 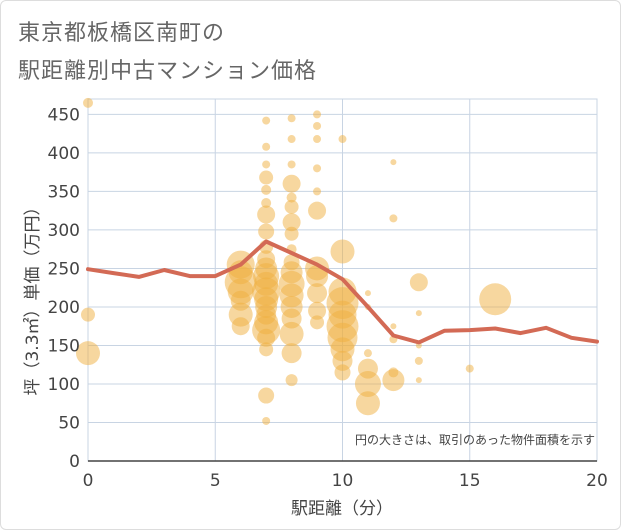 What do you see at coordinates (69, 423) in the screenshot?
I see `y-tick-label-1: 50` at bounding box center [69, 423].